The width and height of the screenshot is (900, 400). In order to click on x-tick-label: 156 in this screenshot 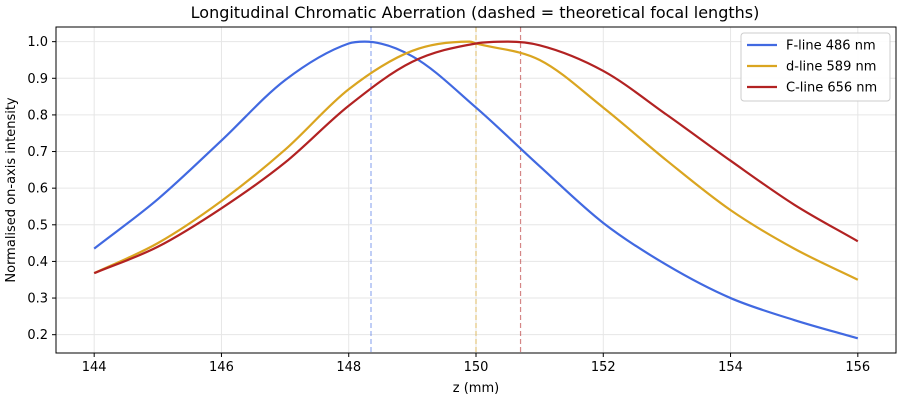, I will do `click(857, 367)`.